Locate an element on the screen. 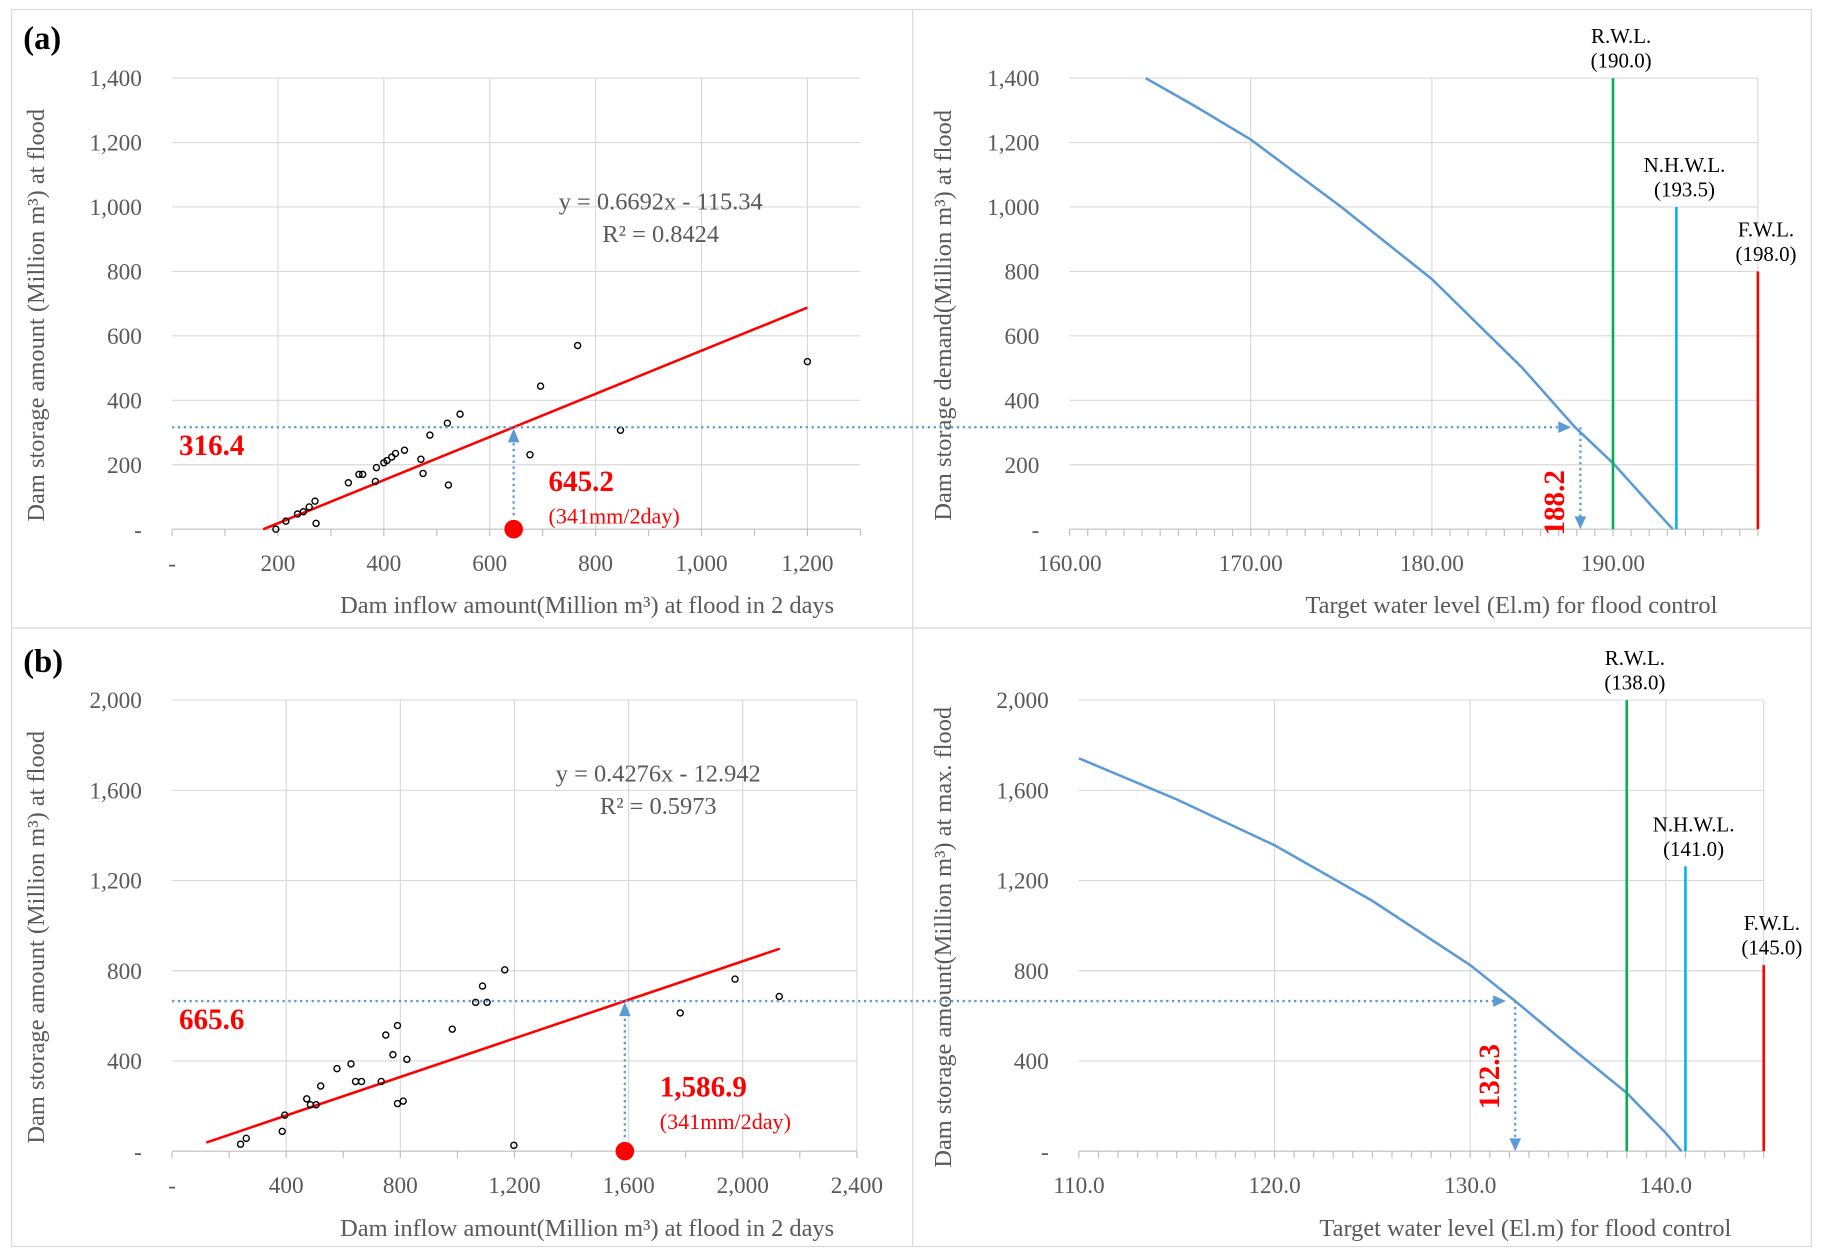 This screenshot has width=1823, height=1256. x-tick-label: 1,600 is located at coordinates (628, 1186).